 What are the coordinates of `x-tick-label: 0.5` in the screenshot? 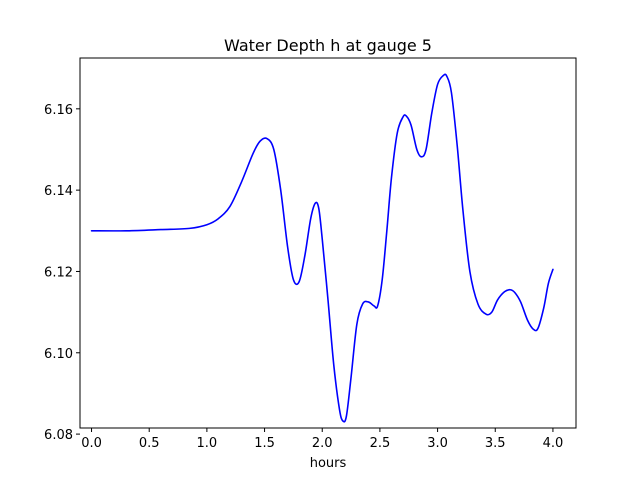 It's located at (149, 443).